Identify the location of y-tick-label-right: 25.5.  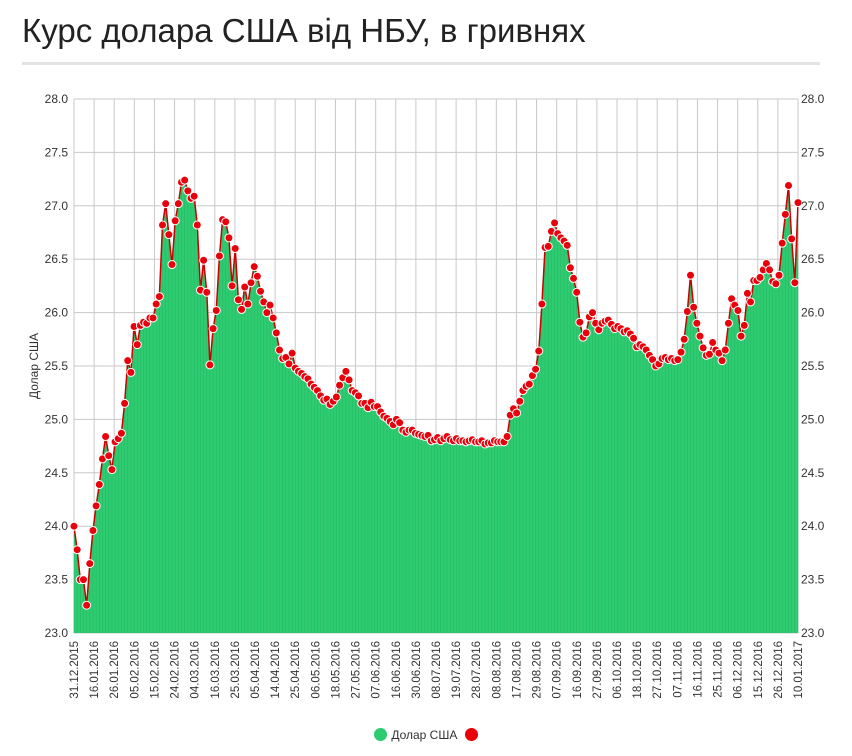
(813, 366).